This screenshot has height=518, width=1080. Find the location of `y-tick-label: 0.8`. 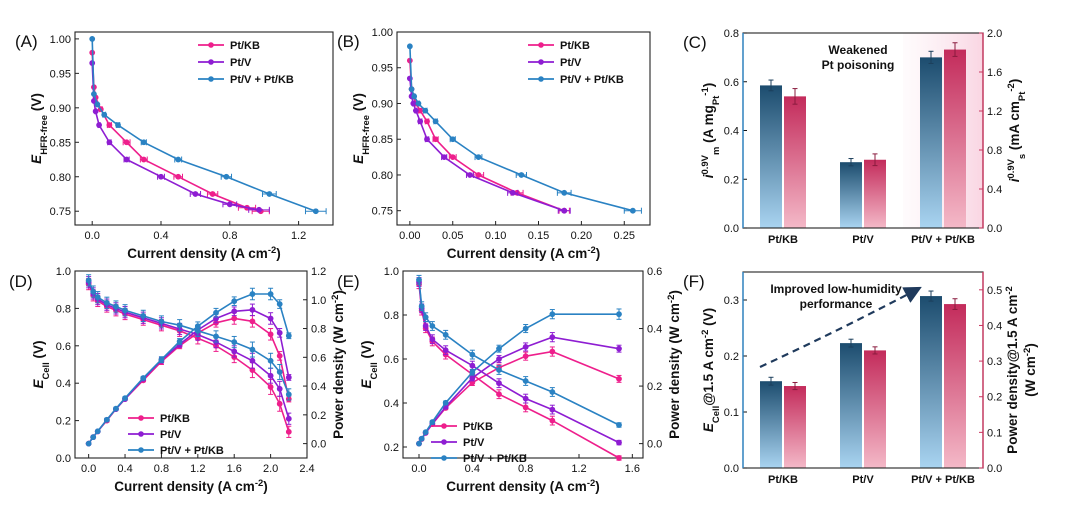

y-tick-label: 0.8 is located at coordinates (391, 316).